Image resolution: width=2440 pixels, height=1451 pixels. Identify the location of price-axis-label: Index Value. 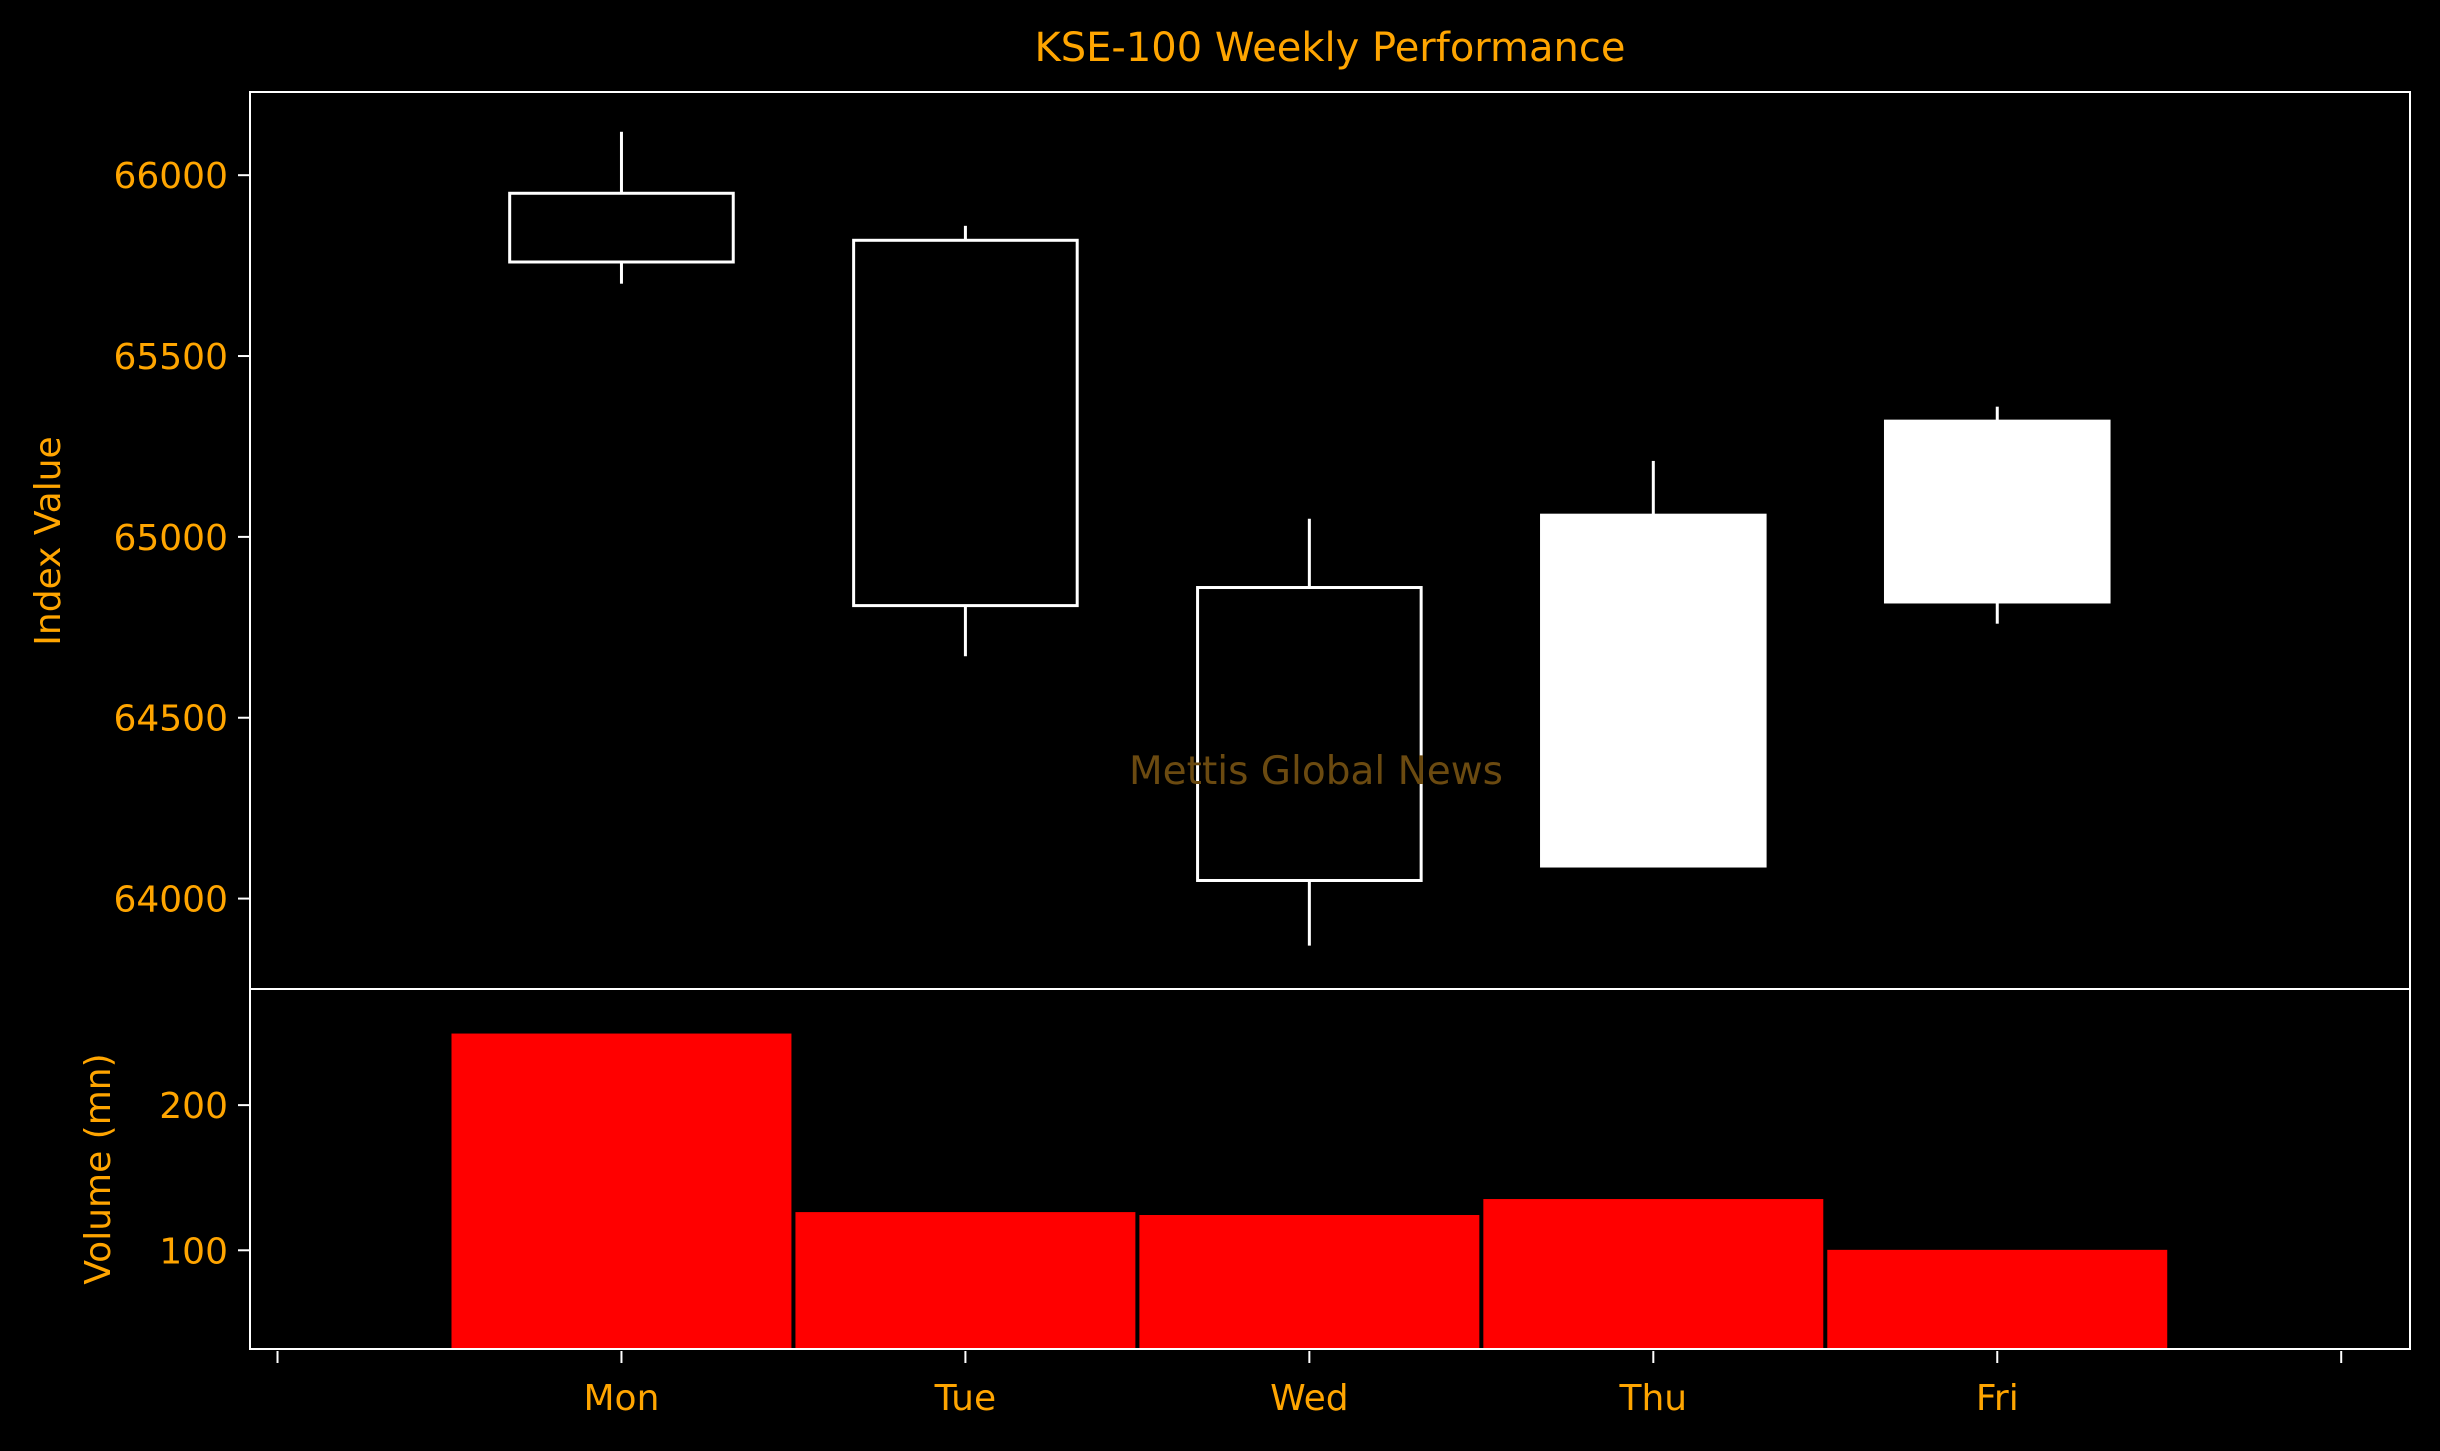
(48, 540).